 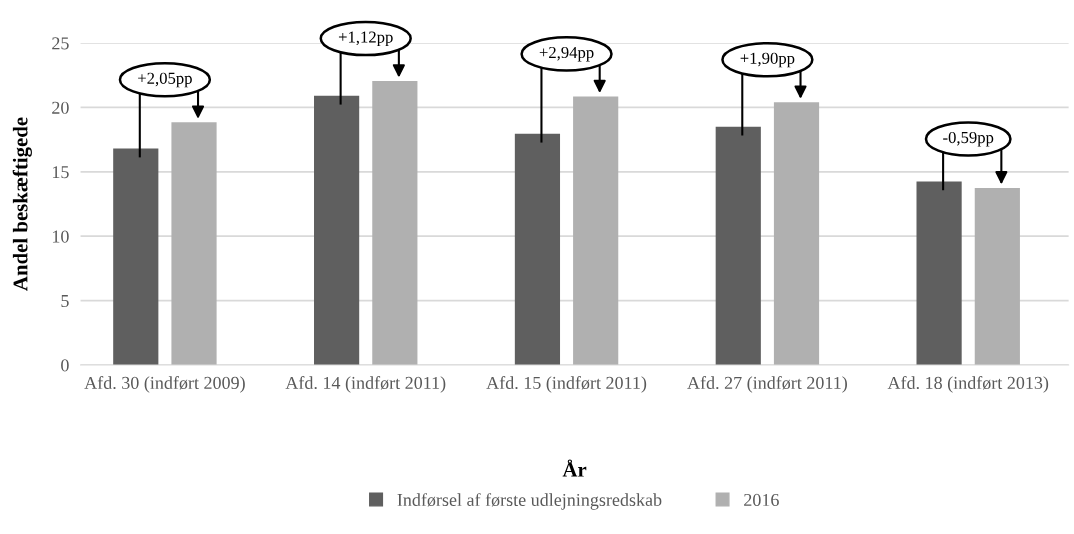 What do you see at coordinates (529, 501) in the screenshot?
I see `legend-label: Indførsel af første udlejningsredskab` at bounding box center [529, 501].